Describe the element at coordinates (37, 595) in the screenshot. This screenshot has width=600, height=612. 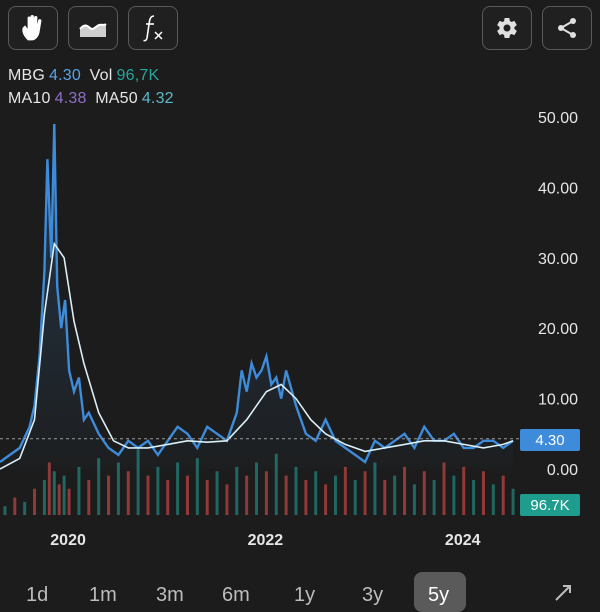
I see `range-1d-button: 1d` at that location.